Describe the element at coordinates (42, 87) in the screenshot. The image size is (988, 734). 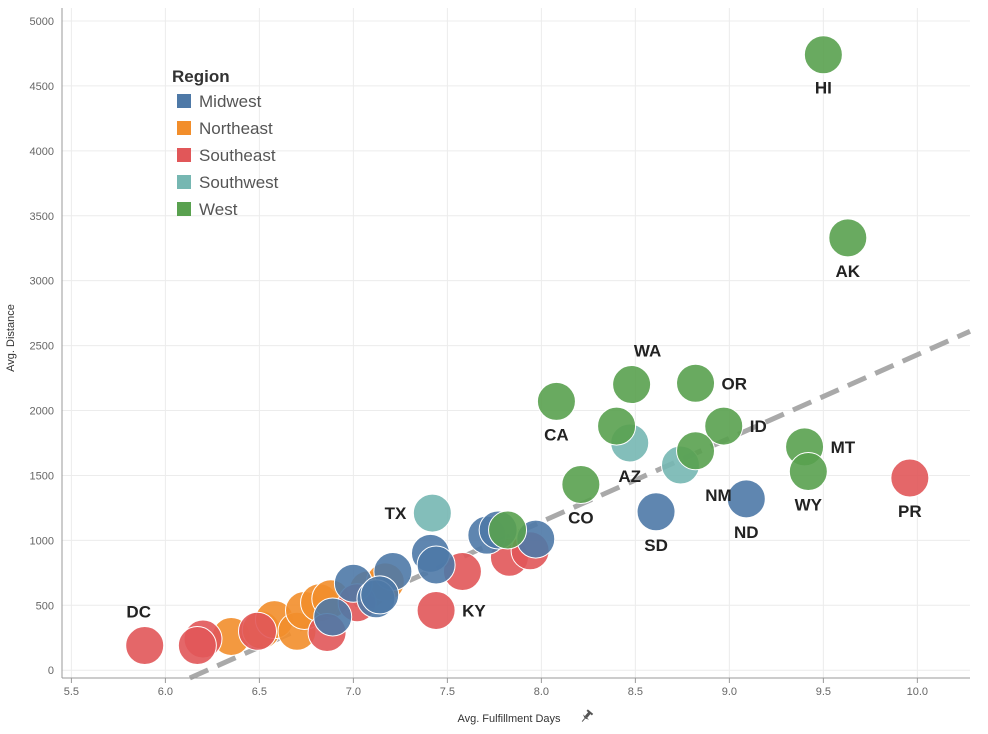
I see `y-tick-label: 4500` at that location.